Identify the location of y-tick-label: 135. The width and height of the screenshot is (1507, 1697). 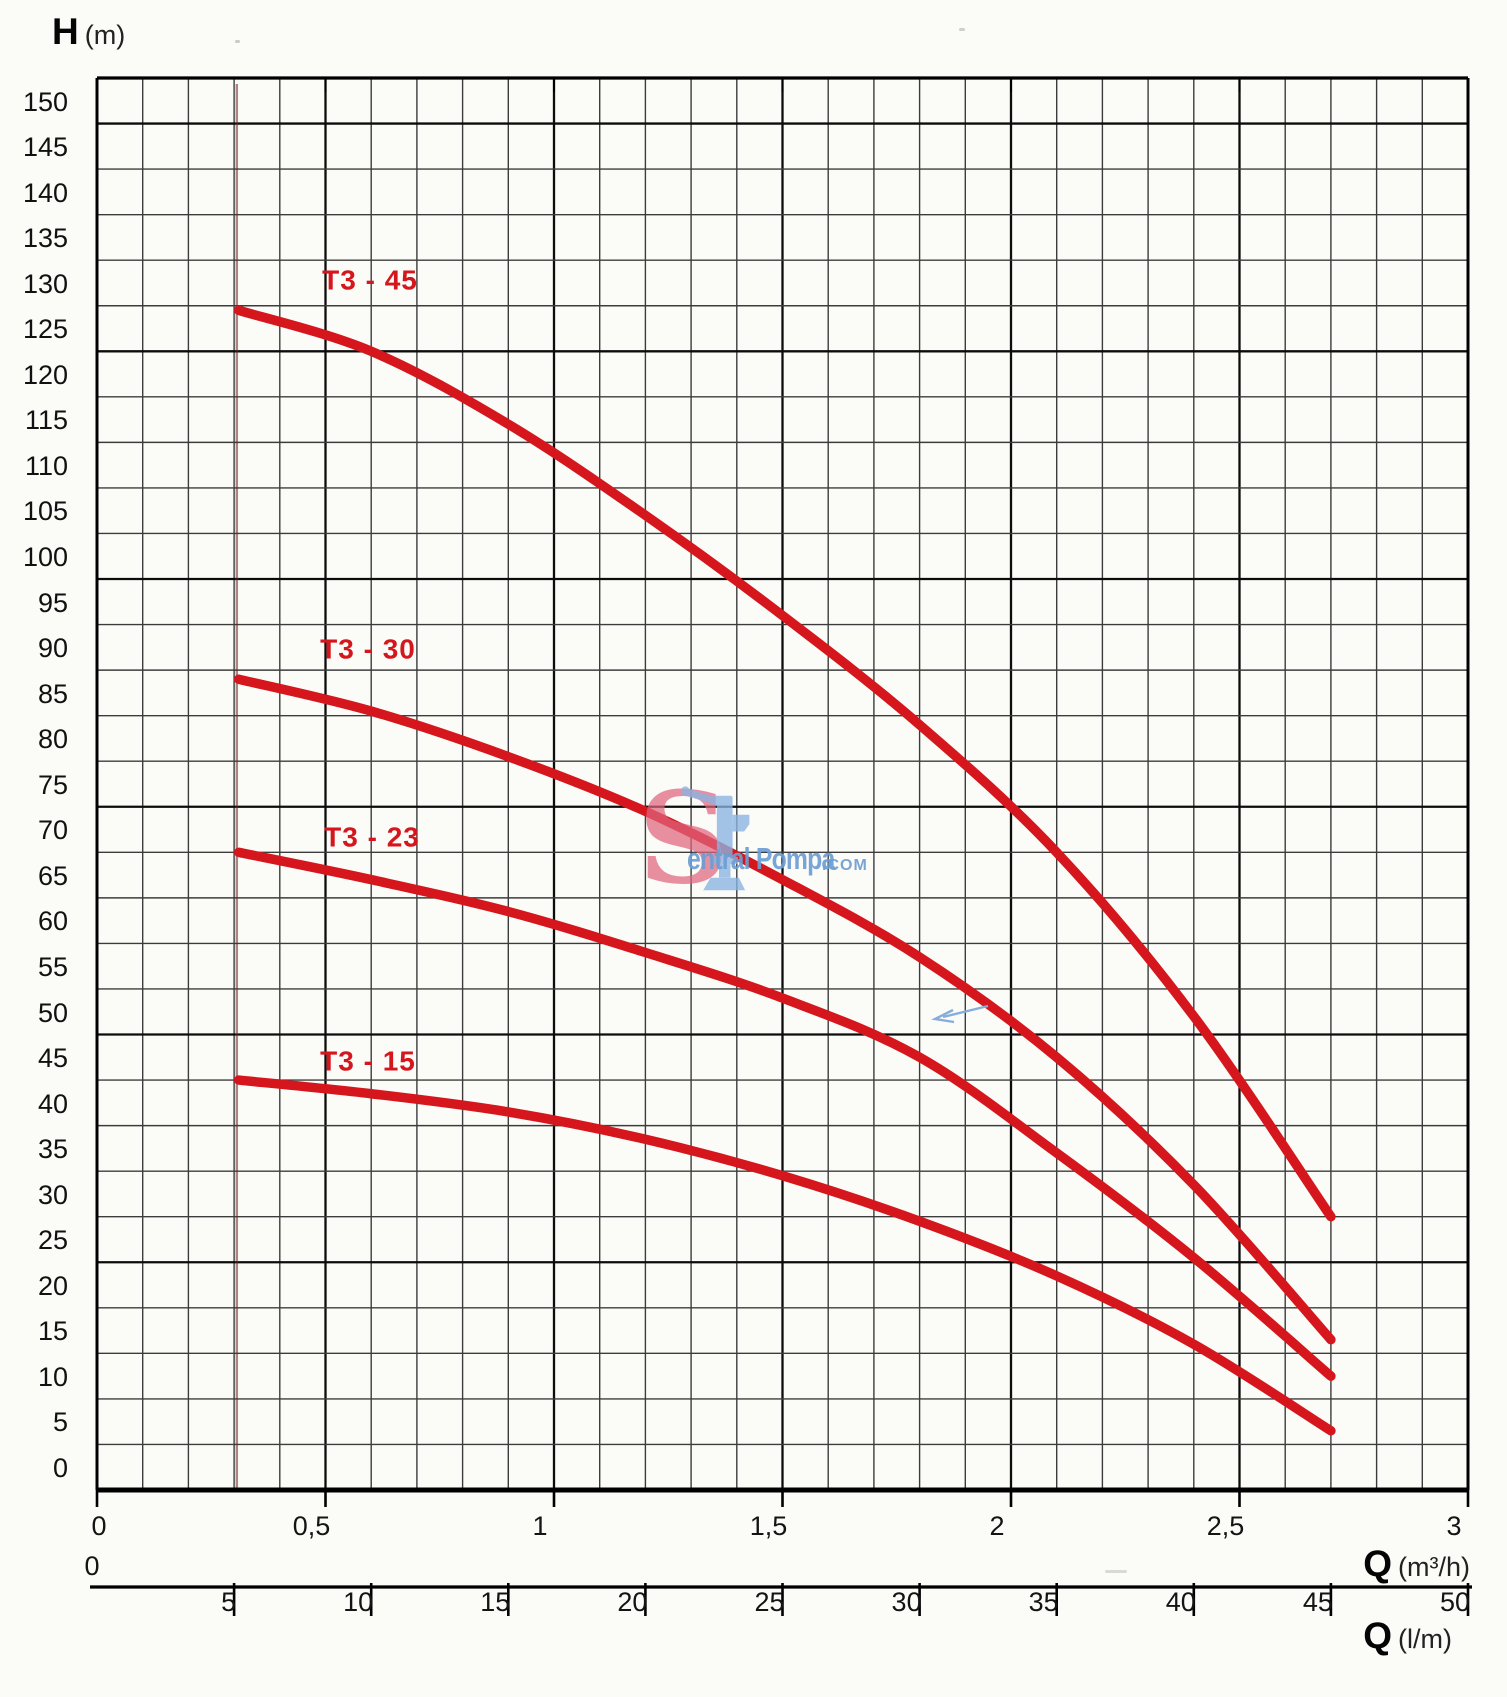
(45, 238).